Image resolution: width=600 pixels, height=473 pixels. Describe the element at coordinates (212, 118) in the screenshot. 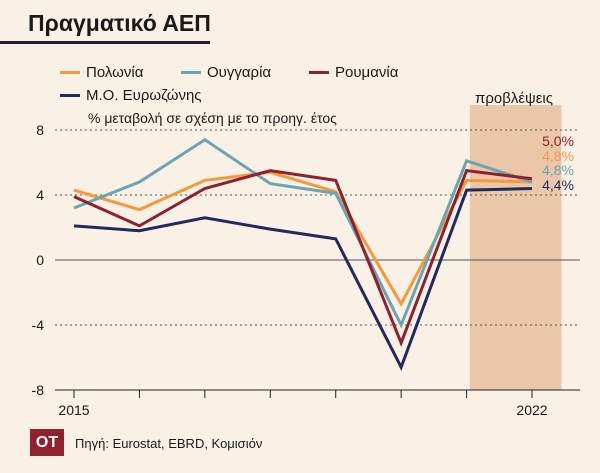

I see `chart-subtitle: % μεταβολή σε σχέση με το προηγ. έτος` at that location.